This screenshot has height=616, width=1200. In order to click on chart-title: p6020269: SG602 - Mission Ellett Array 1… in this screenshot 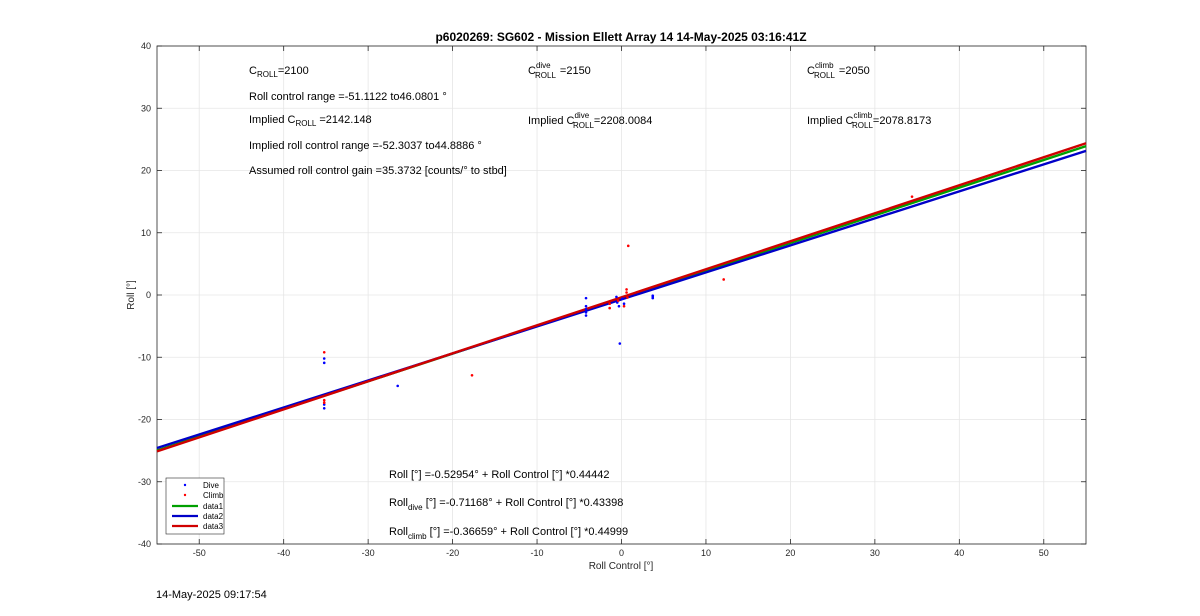, I will do `click(620, 37)`.